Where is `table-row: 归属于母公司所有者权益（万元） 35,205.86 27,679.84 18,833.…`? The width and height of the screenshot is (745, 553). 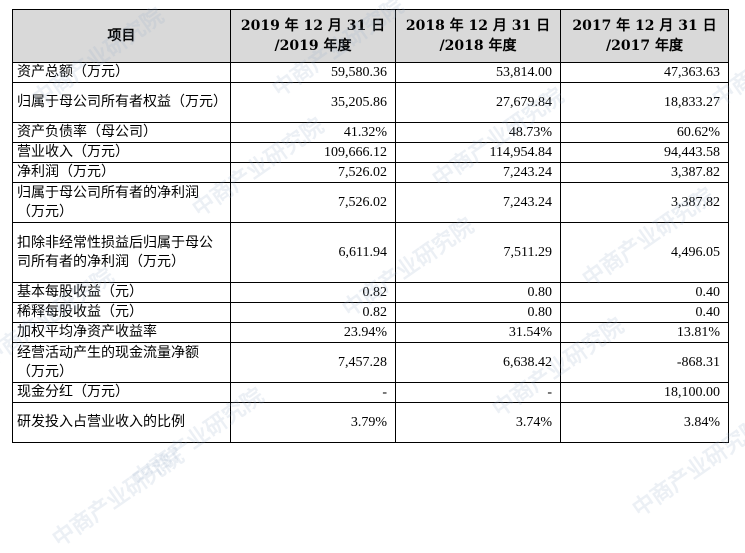 table-row: 归属于母公司所有者权益（万元） 35,205.86 27,679.84 18,833.… is located at coordinates (370, 102).